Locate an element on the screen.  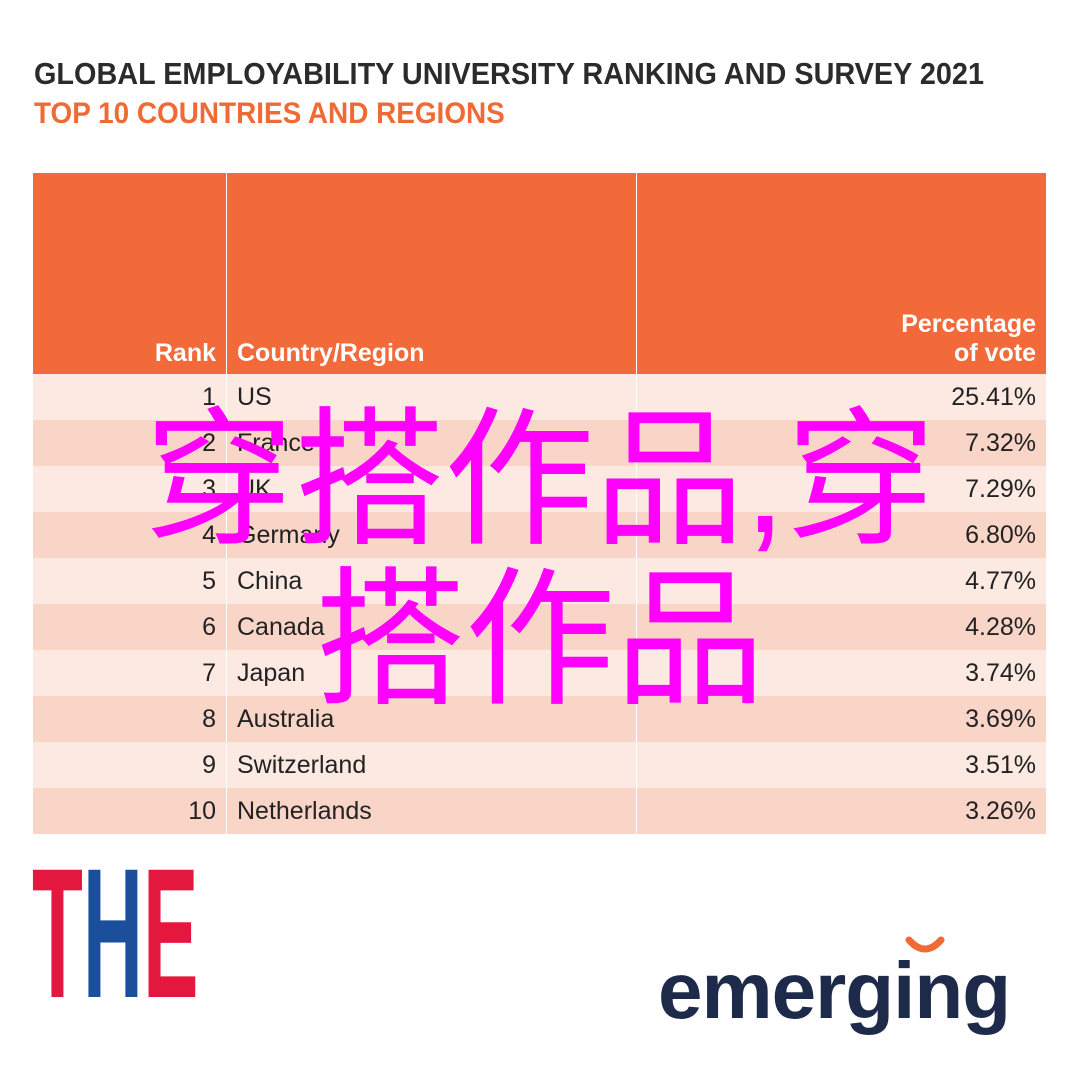
table-row: 7 Japan 3.74% is located at coordinates (540, 673).